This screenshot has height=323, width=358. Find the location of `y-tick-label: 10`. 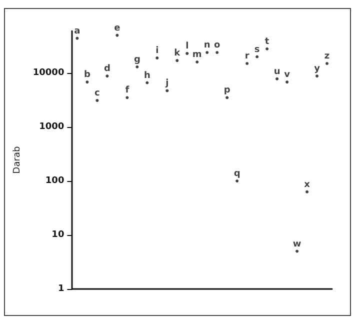

y-tick-label: 10 is located at coordinates (58, 235).